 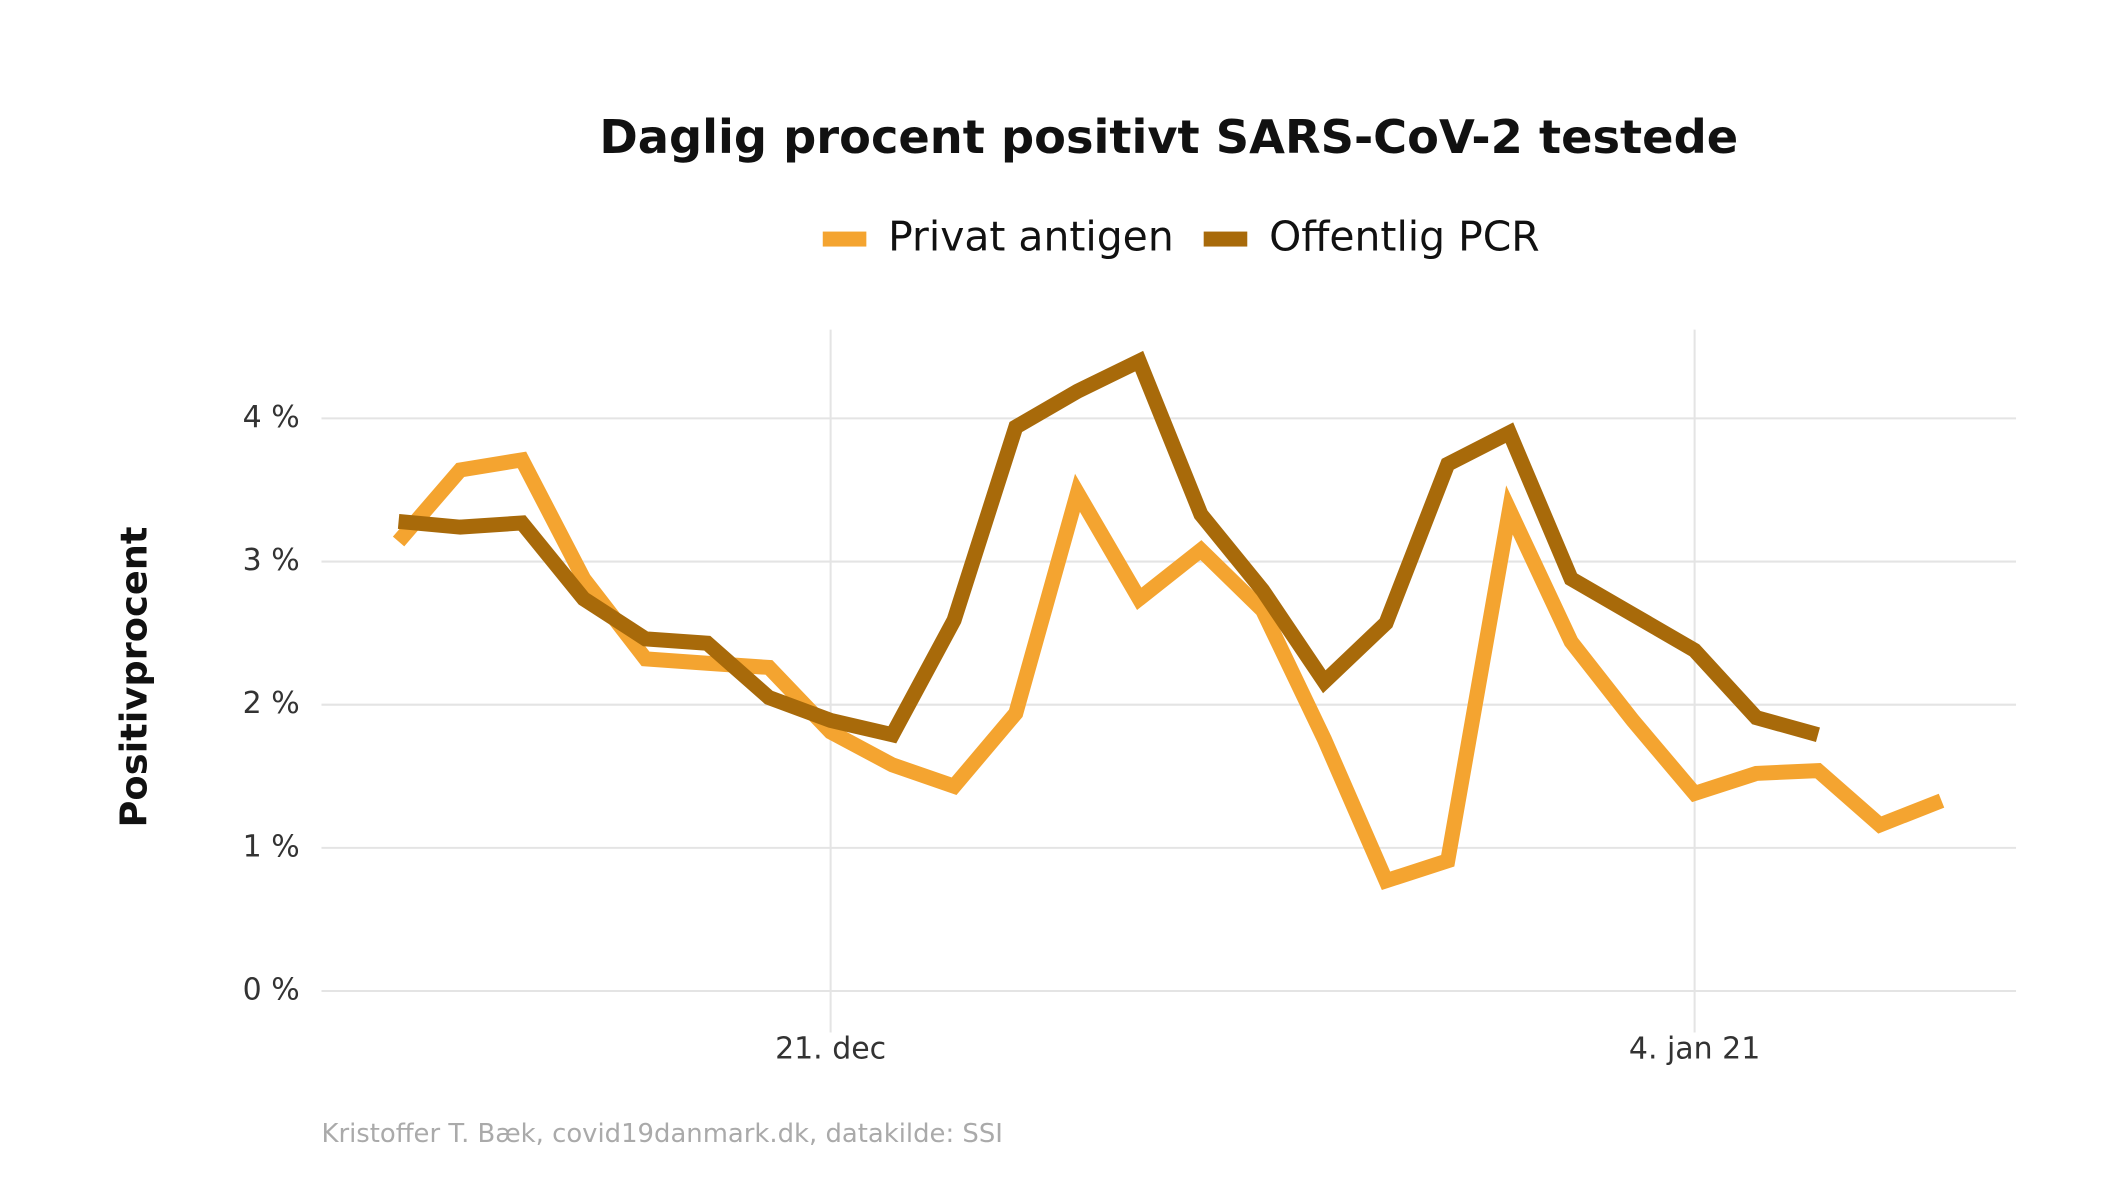 What do you see at coordinates (271, 703) in the screenshot?
I see `y-tick-label: 2 %` at bounding box center [271, 703].